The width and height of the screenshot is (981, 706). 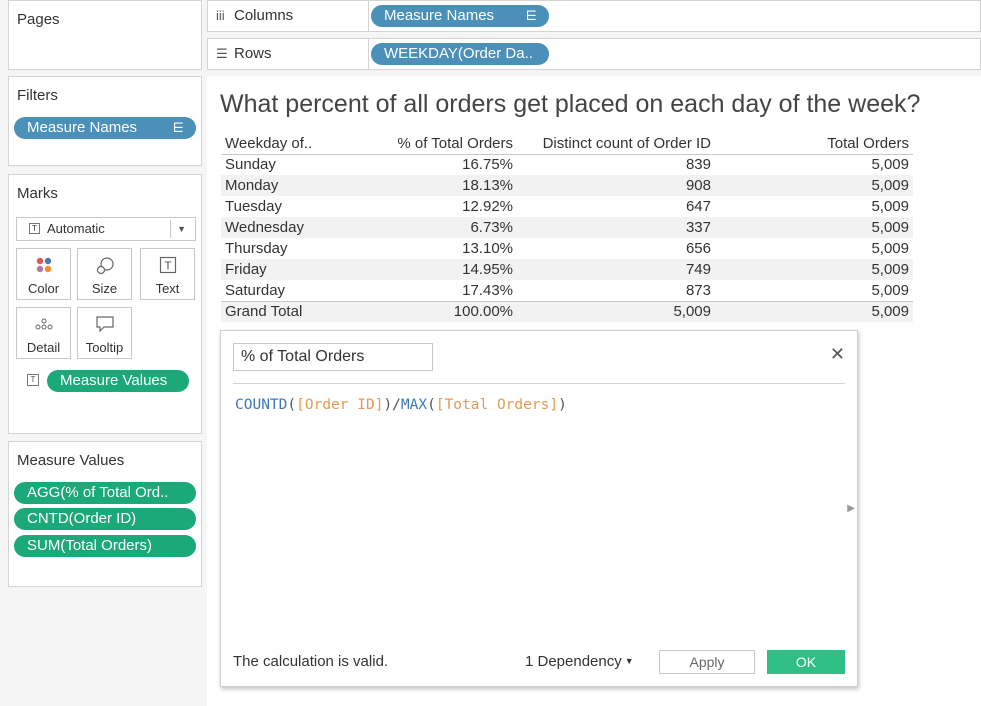 I want to click on columns-pill-measure-names: Measure Names ⋿, so click(x=460, y=16).